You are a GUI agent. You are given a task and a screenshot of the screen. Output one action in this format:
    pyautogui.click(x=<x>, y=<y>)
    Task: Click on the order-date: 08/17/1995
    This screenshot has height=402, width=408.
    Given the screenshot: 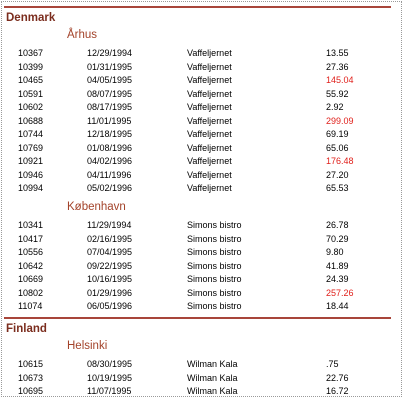 What is the action you would take?
    pyautogui.click(x=110, y=107)
    